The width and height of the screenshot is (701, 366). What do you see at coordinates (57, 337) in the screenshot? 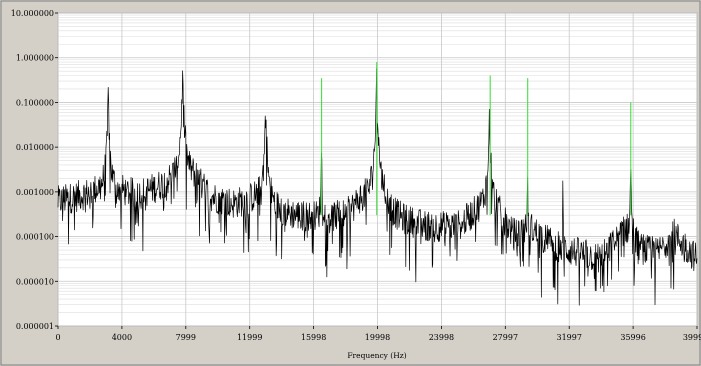
I see `x-tick-label: 0` at bounding box center [57, 337].